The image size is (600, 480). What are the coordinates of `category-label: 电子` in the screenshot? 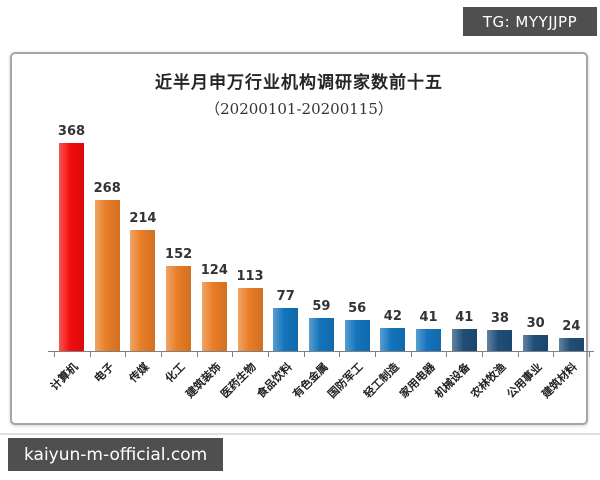 It's located at (104, 373).